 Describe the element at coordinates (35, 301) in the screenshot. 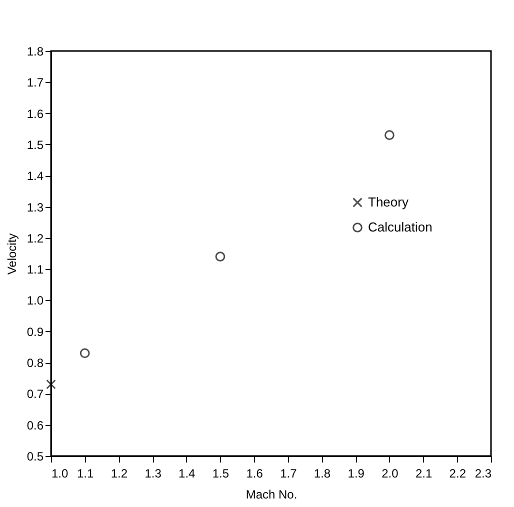

I see `y-tick-label: 1.0` at that location.